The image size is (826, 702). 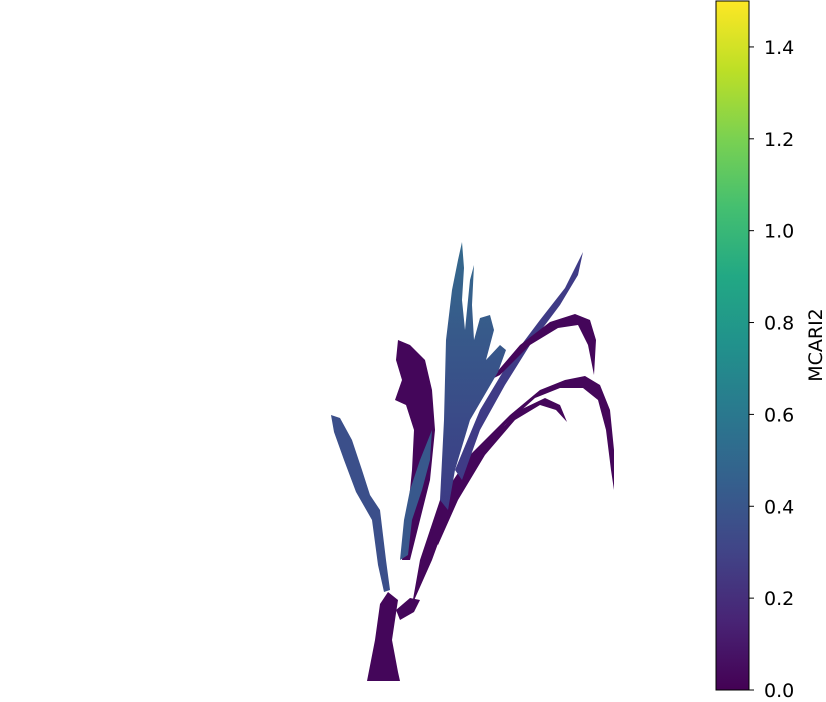 I want to click on colorbar-tick-label: 1.4, so click(x=779, y=48).